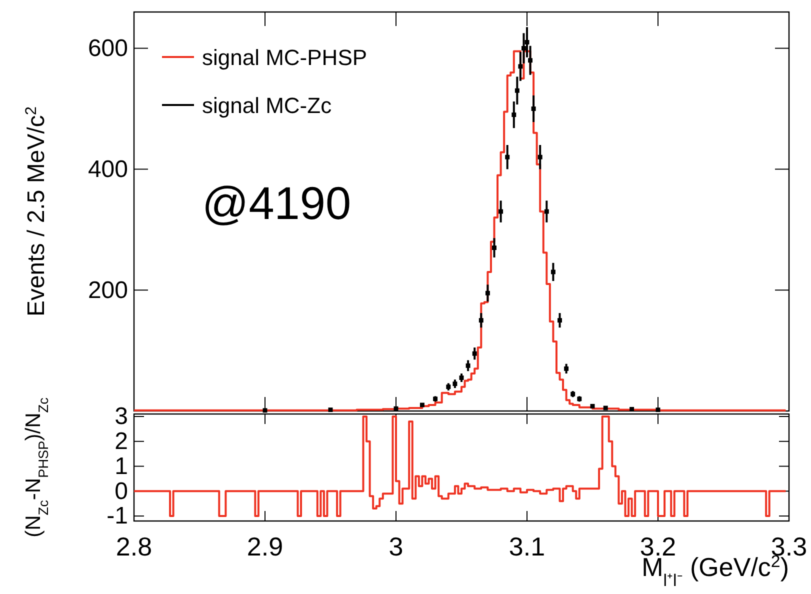 Image resolution: width=811 pixels, height=594 pixels. Describe the element at coordinates (396, 546) in the screenshot. I see `x-tick-label: 3` at that location.